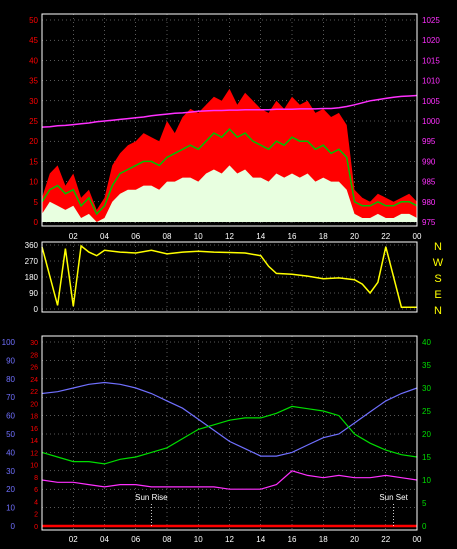  What do you see at coordinates (34, 441) in the screenshot?
I see `rain-tick-label: 14` at bounding box center [34, 441].